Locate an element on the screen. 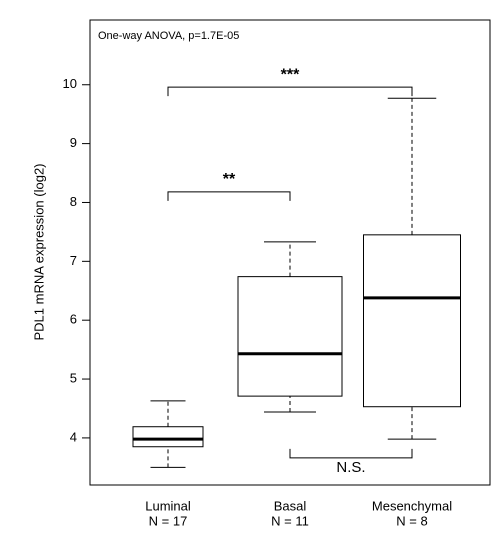 The height and width of the screenshot is (536, 500). y-tick-label: 9 is located at coordinates (73, 142).